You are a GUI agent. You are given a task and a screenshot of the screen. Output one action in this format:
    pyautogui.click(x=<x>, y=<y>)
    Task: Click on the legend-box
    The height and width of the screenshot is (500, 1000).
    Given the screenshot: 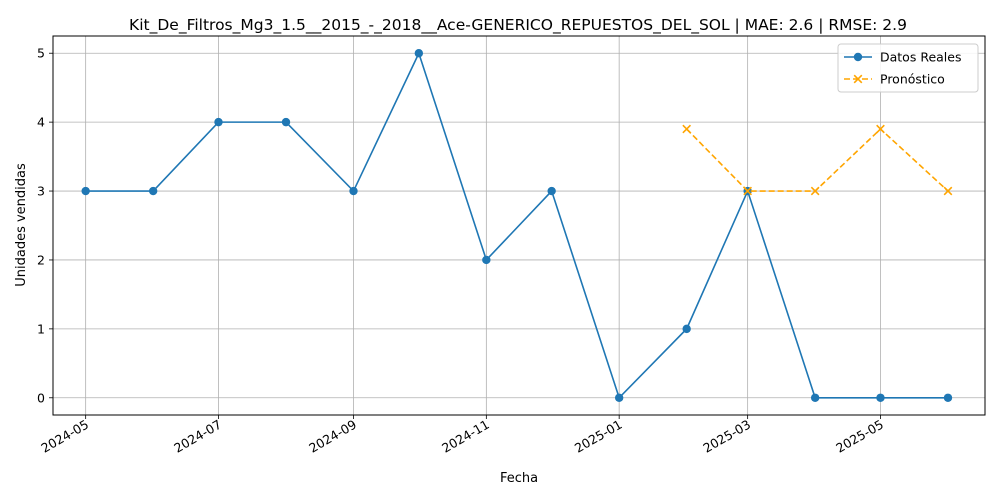 What is the action you would take?
    pyautogui.click(x=908, y=68)
    